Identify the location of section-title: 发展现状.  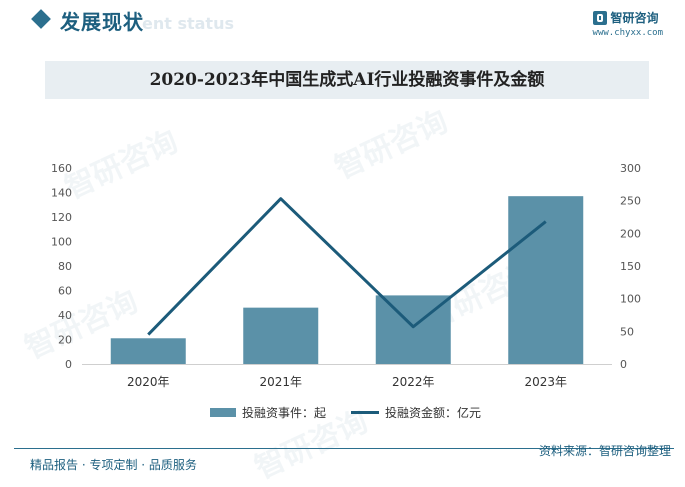
(102, 22).